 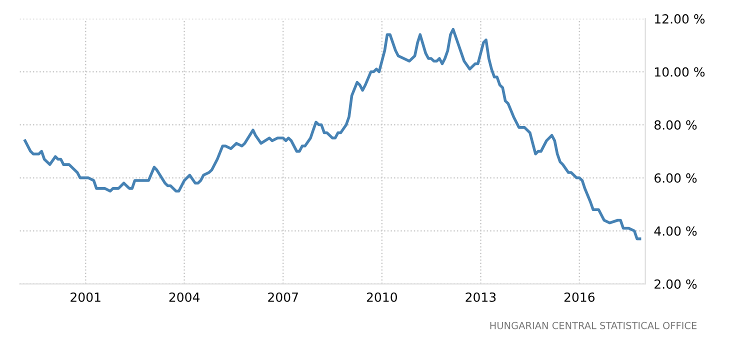 I want to click on text: HUNGARIAN CENTRAL STATISTICAL OFFICE, so click(x=593, y=326).